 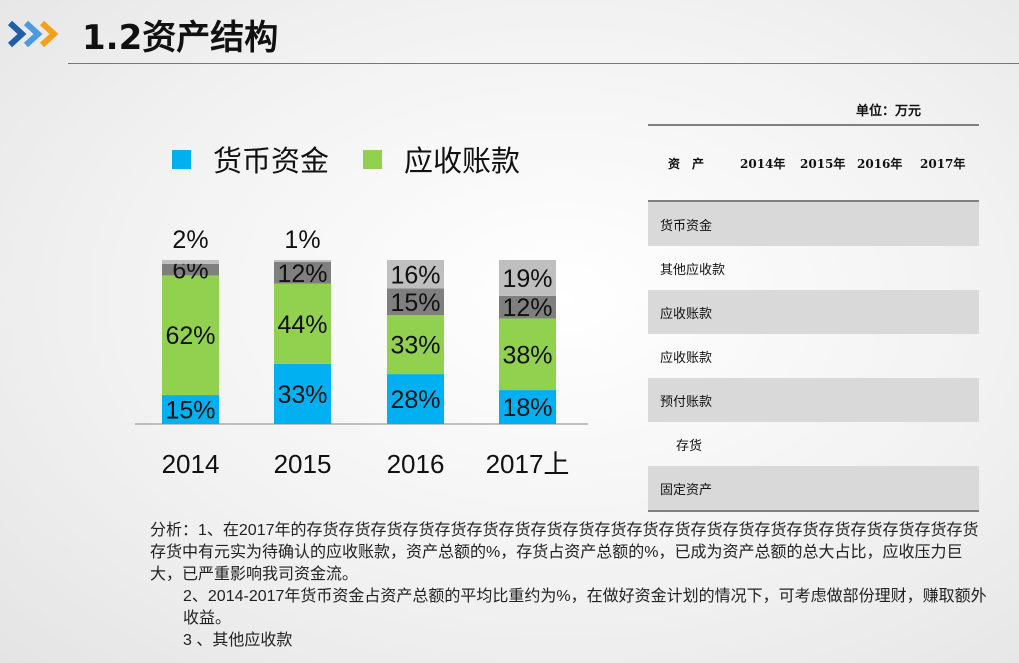 What do you see at coordinates (823, 163) in the screenshot?
I see `header-cell: 2015年` at bounding box center [823, 163].